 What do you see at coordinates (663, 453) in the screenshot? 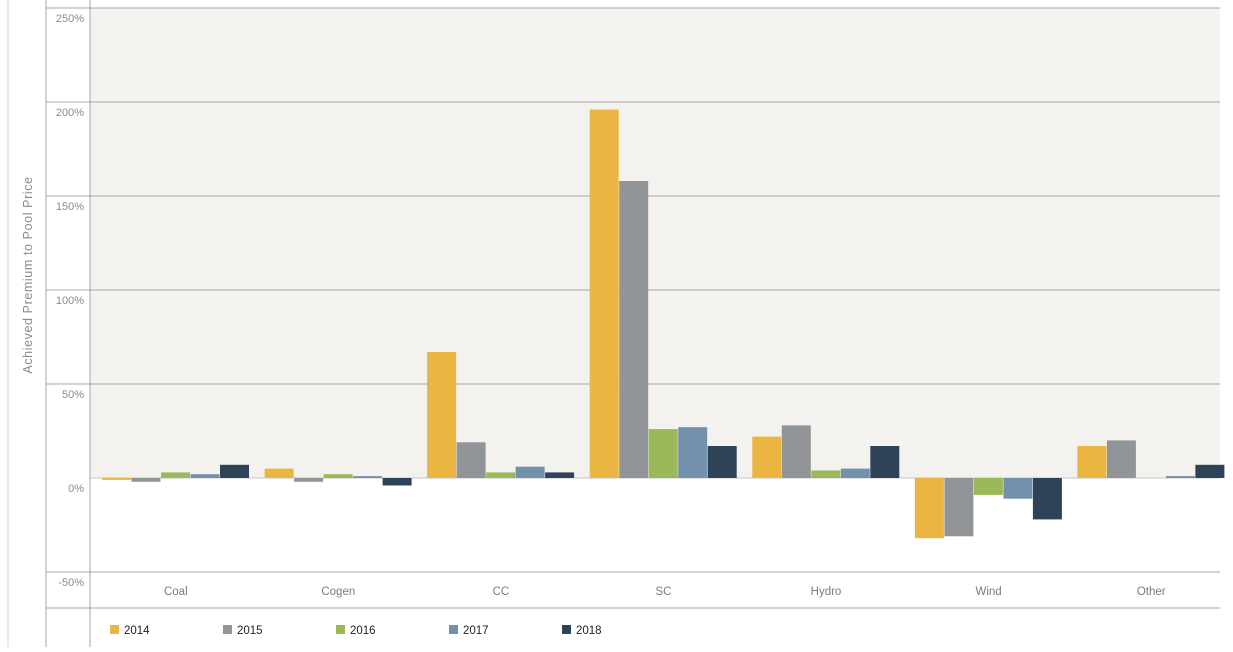
I see `bar-sc-2016` at bounding box center [663, 453].